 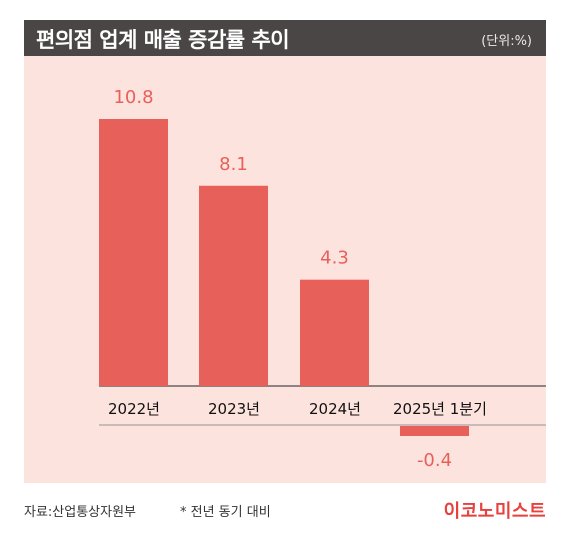 What do you see at coordinates (506, 41) in the screenshot?
I see `unit-label: (단위:%)` at bounding box center [506, 41].